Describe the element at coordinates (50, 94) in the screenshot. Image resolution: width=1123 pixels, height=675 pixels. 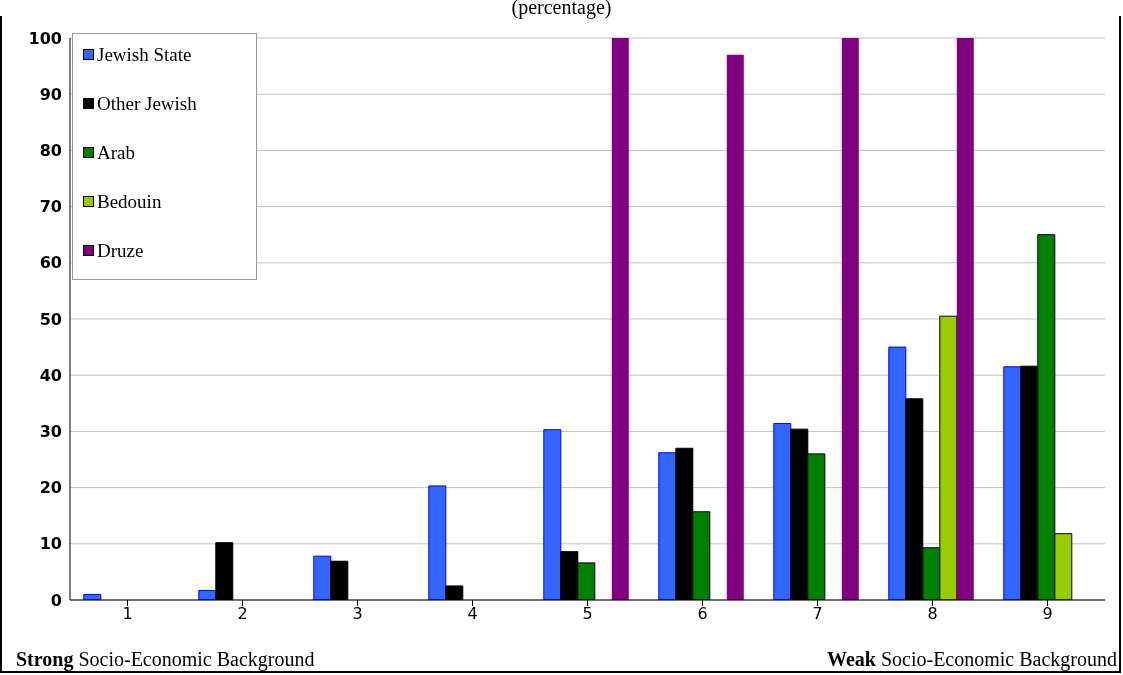
I see `y-tick-label: 90` at that location.